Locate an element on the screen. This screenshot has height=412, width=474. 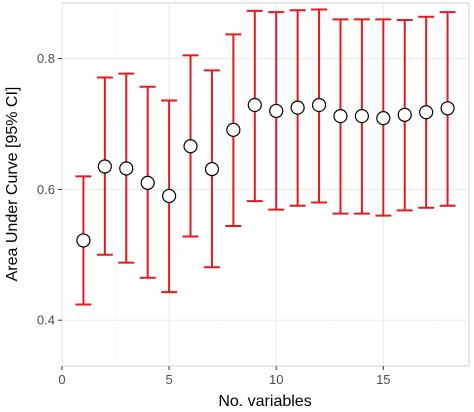
y-tick-label: 0.4 is located at coordinates (46, 320).